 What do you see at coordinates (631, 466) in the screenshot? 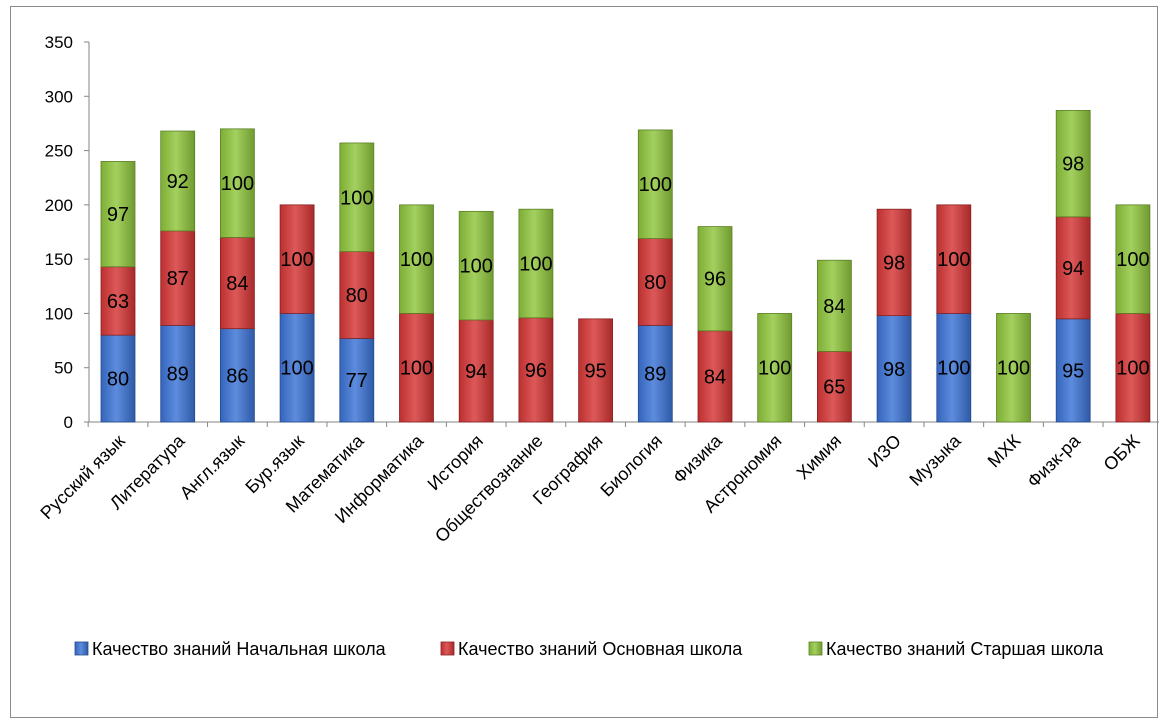
I see `category-label: Биология` at bounding box center [631, 466].